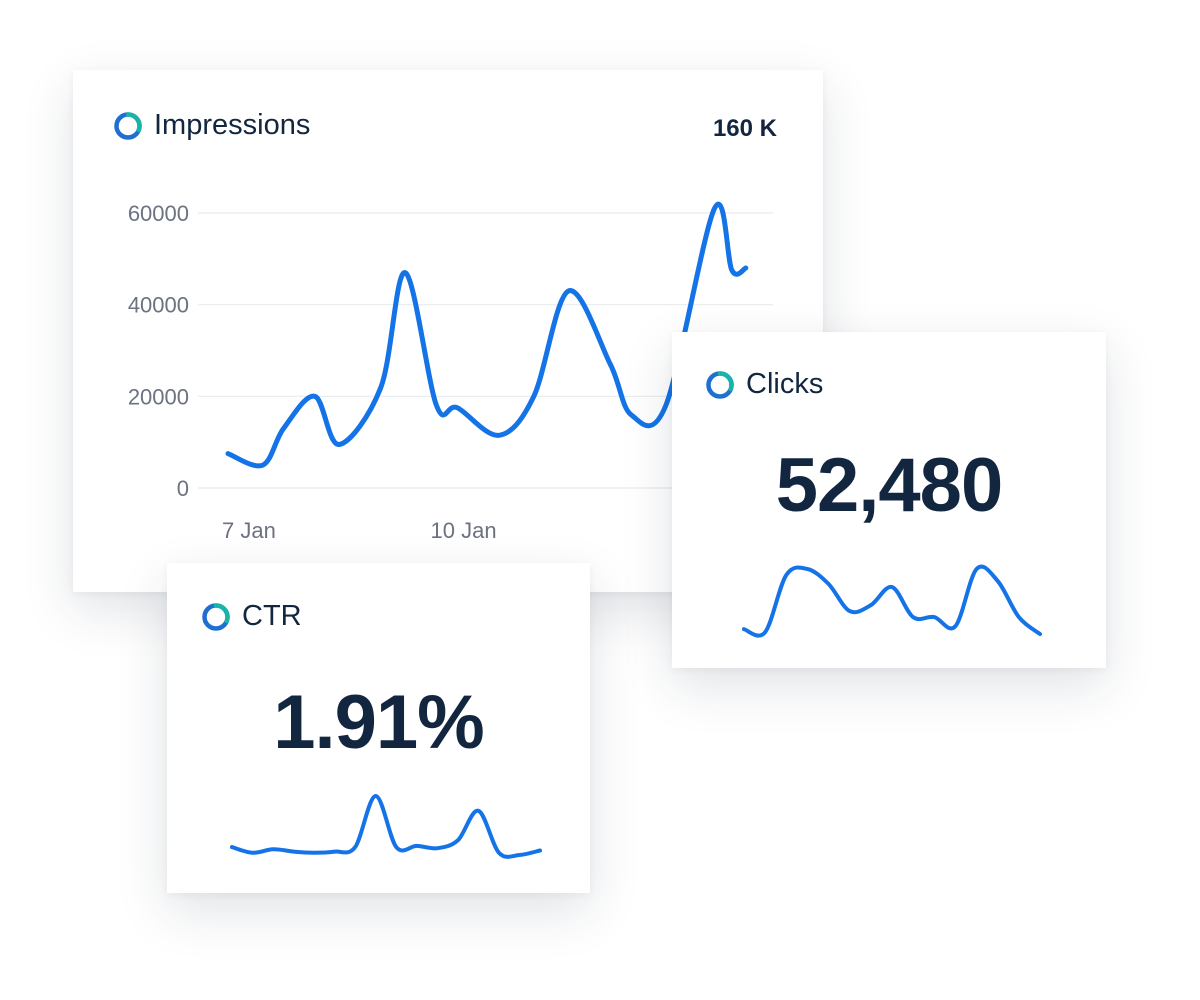  I want to click on clicks-sparkline, so click(892, 601).